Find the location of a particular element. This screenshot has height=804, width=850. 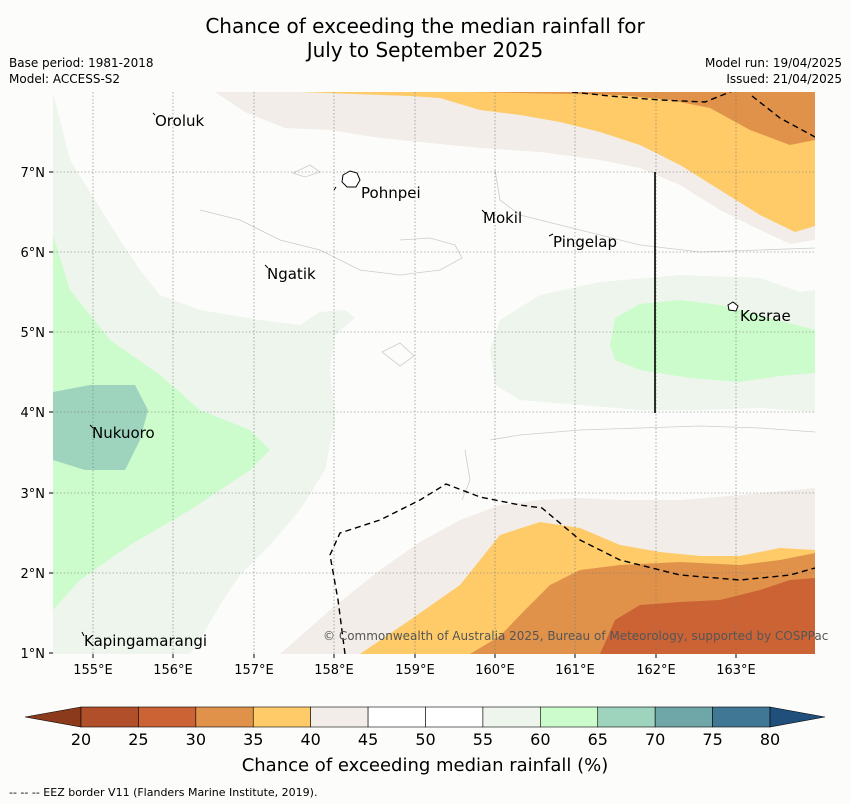

lon-tick: 161°E is located at coordinates (575, 670).